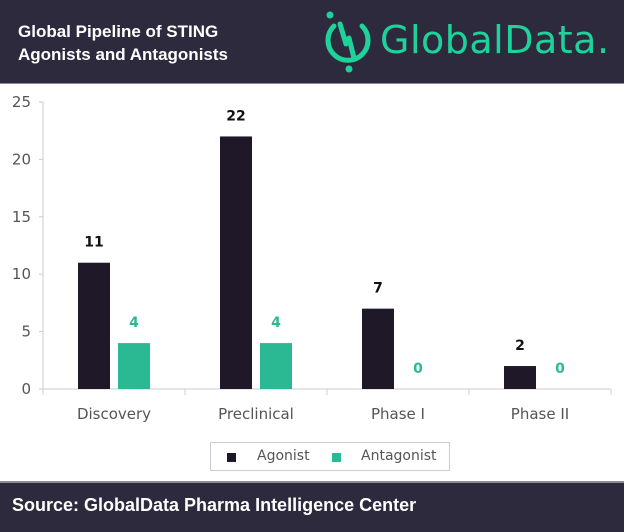 The image size is (624, 532). I want to click on y-tick-label: 20, so click(21, 159).